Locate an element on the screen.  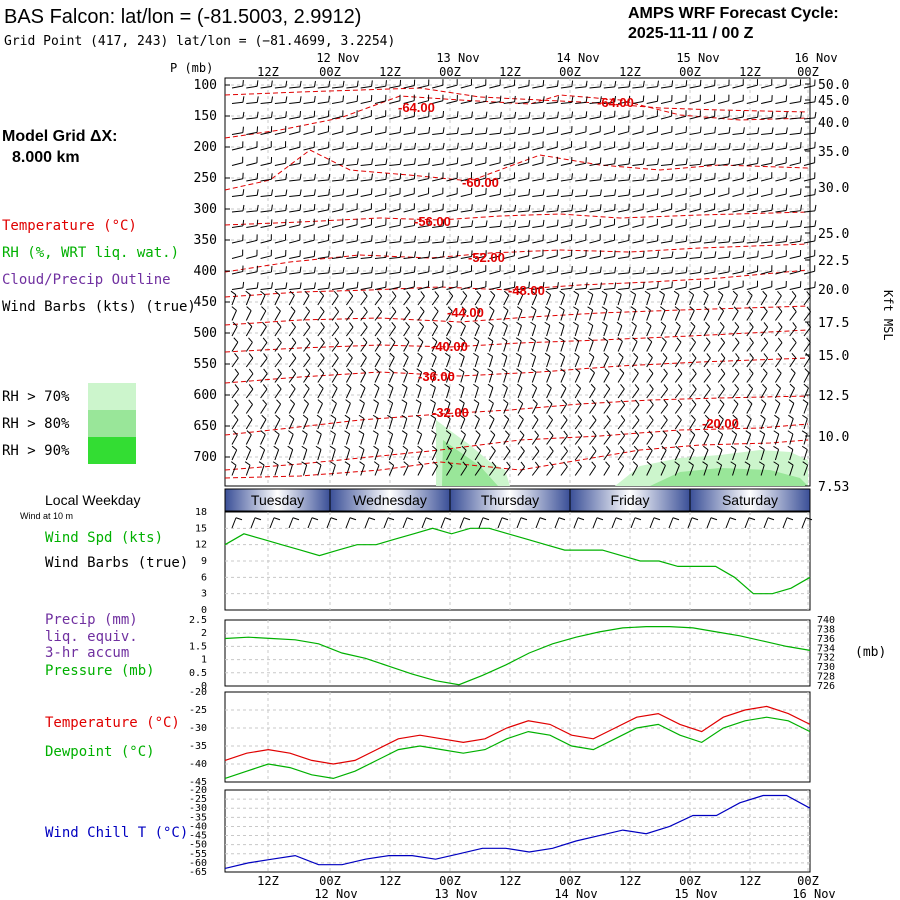
panel-y-tick-label: -30 is located at coordinates (198, 808).